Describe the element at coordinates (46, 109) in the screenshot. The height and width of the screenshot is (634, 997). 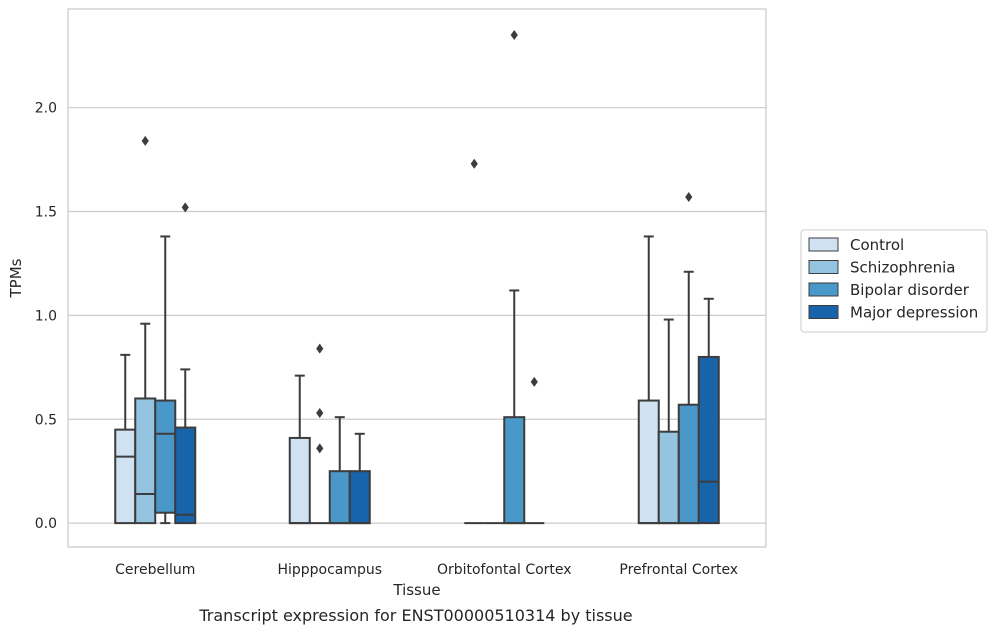
I see `y-tick-label: 2.0` at that location.